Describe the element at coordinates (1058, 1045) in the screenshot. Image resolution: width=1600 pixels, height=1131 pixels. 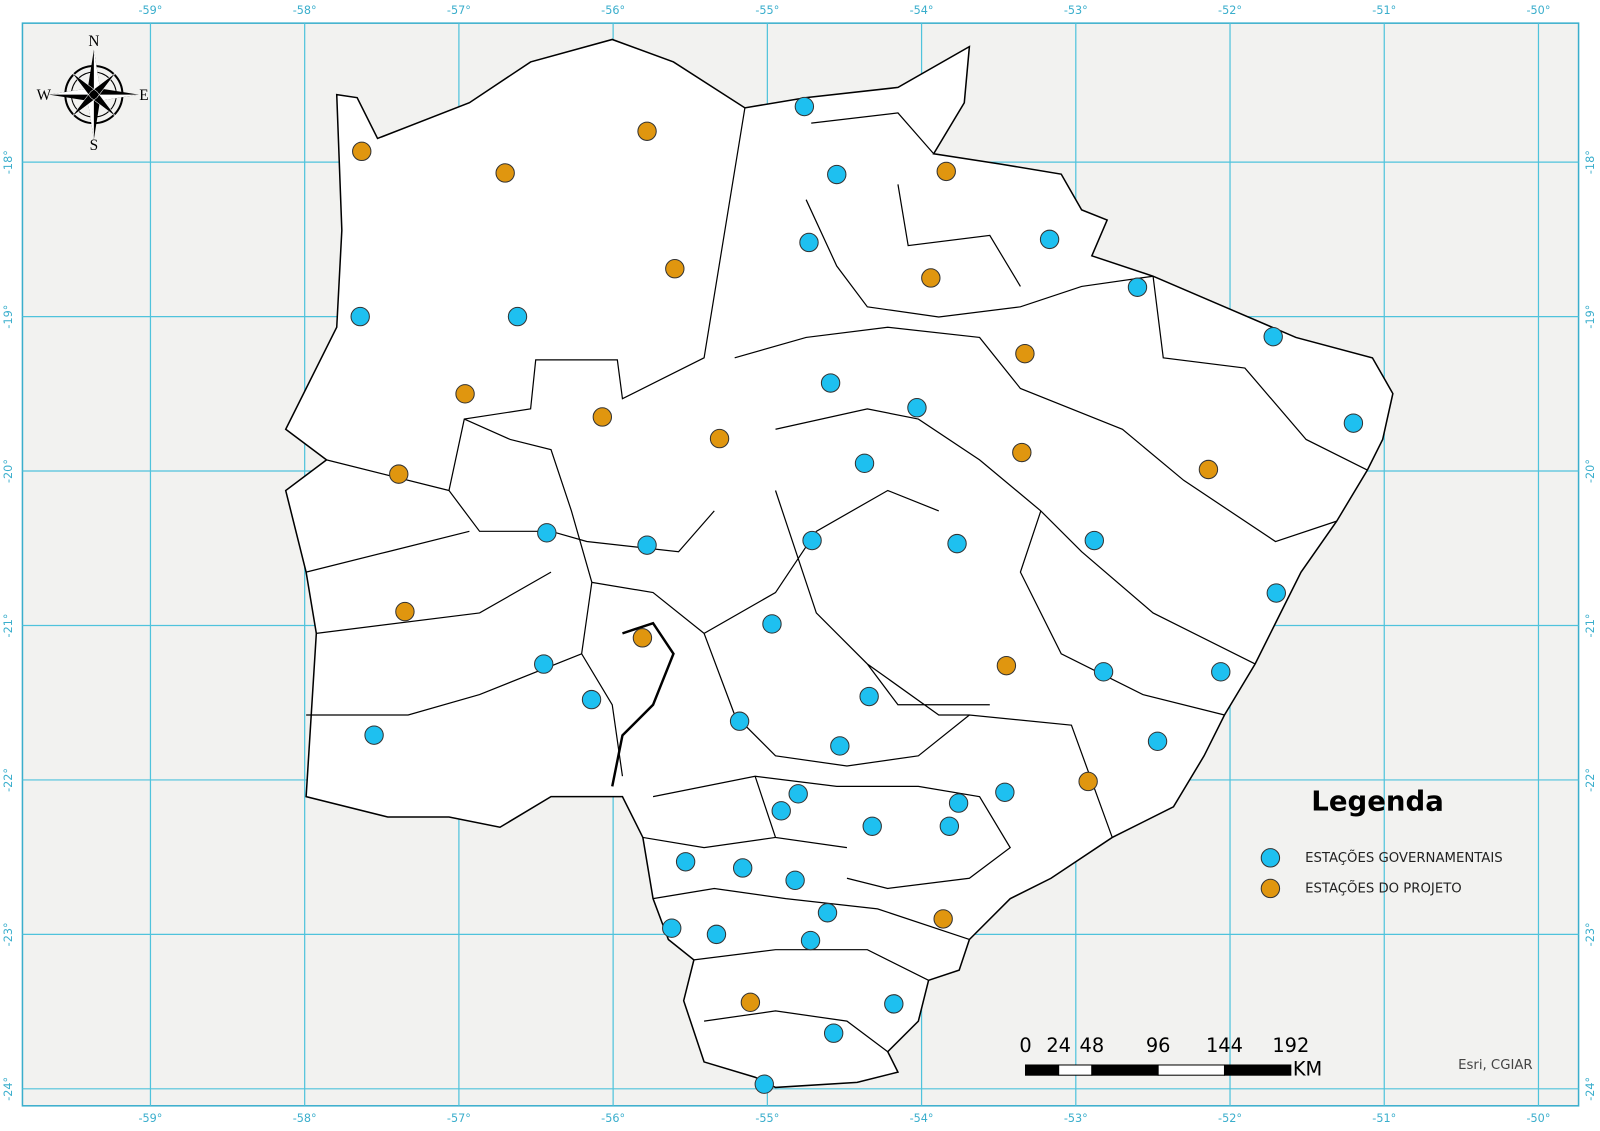
I see `scale-label: 24` at that location.